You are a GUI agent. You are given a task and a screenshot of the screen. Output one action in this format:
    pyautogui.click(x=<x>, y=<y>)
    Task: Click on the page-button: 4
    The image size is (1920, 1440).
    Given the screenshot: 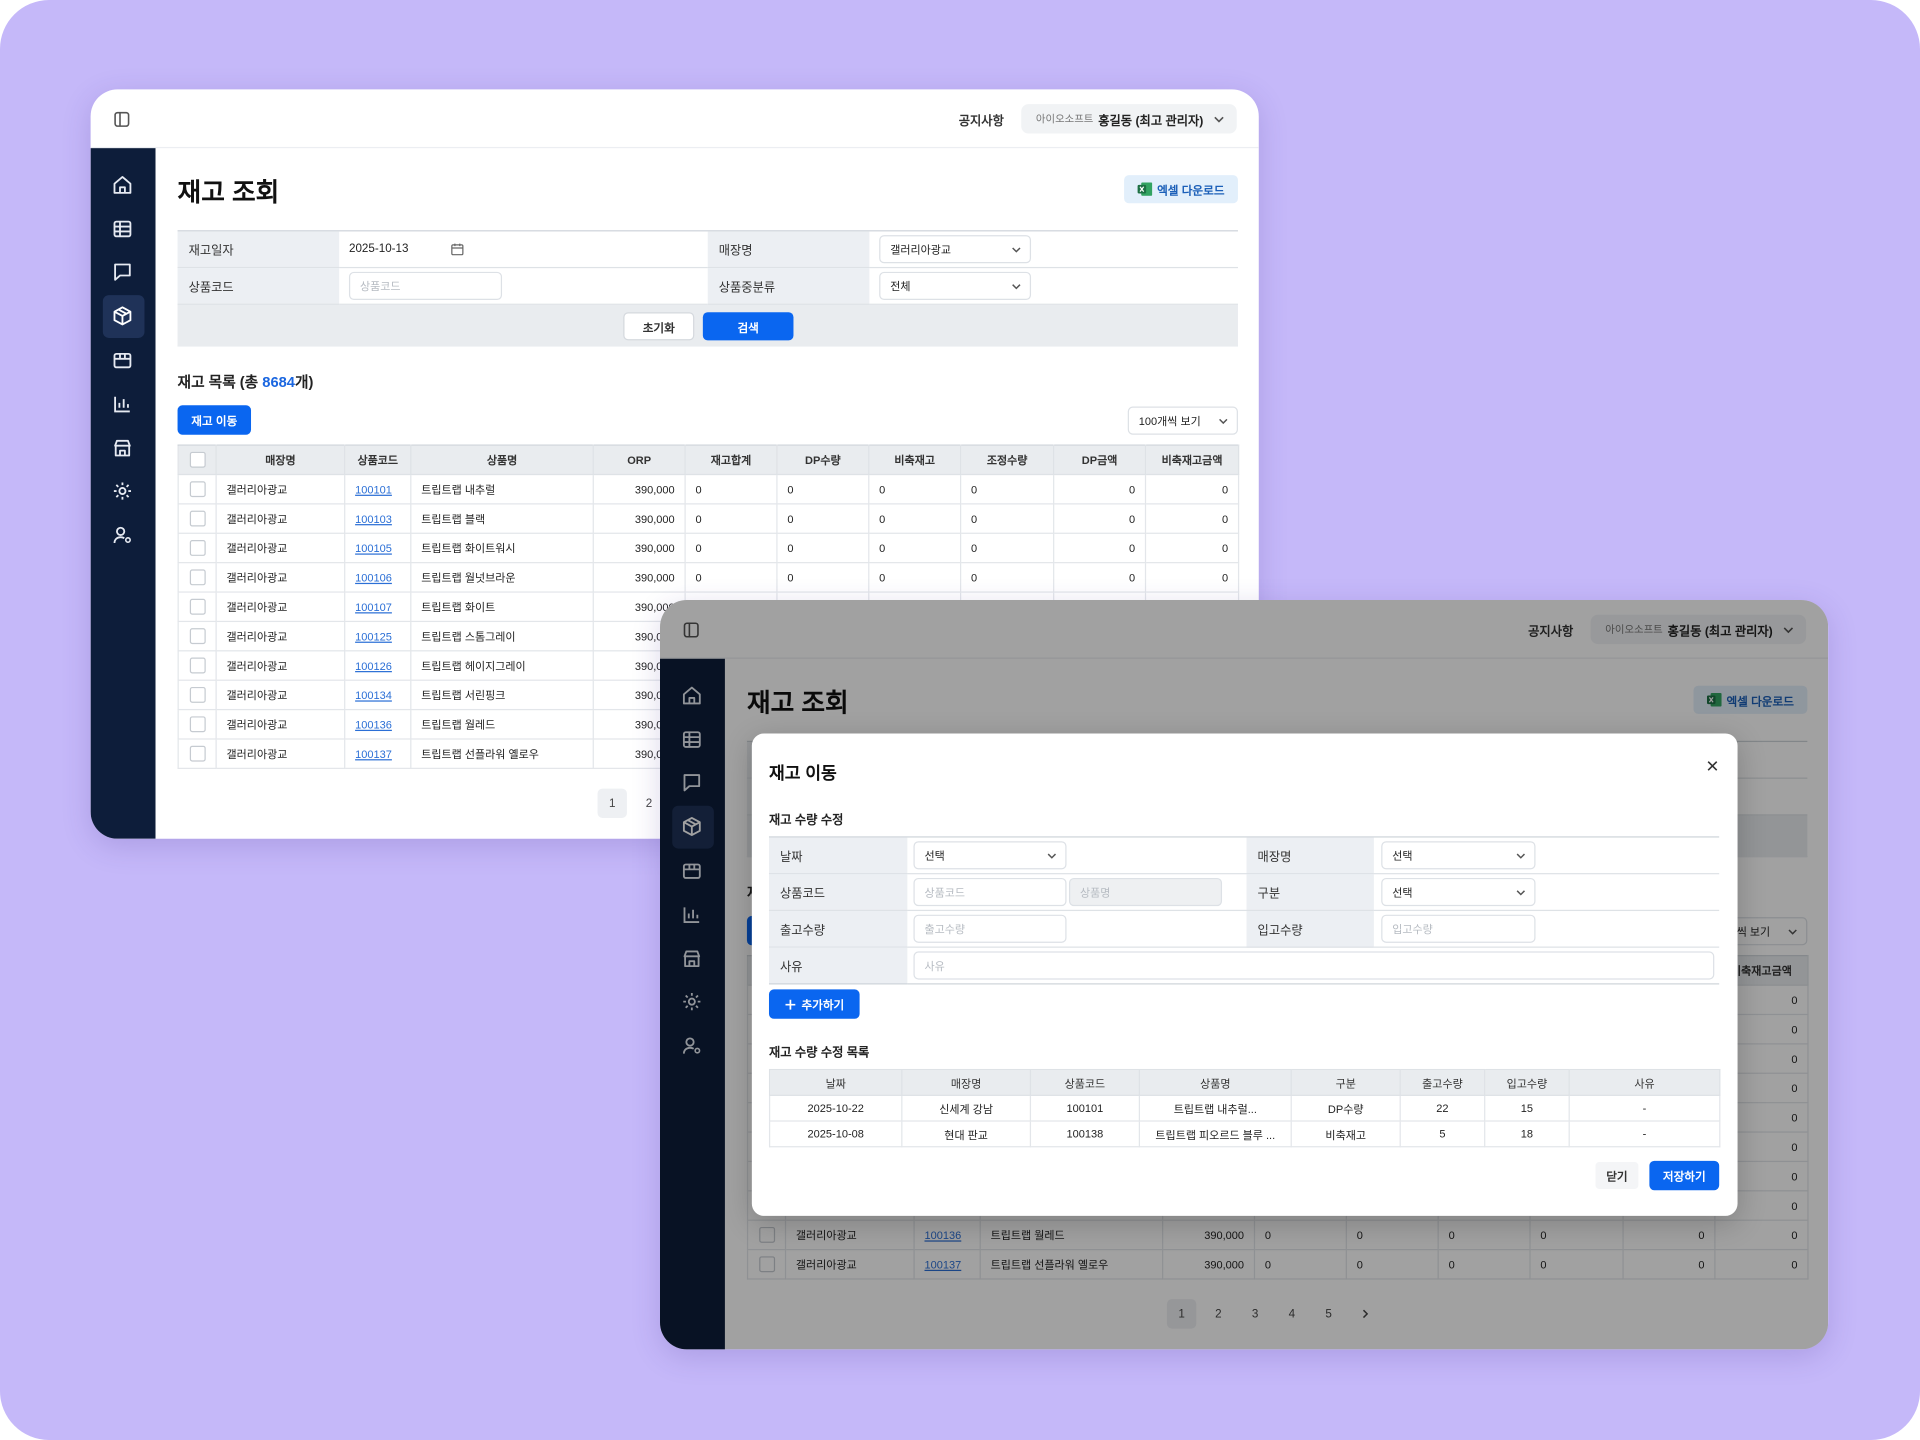 What is the action you would take?
    pyautogui.click(x=1292, y=1314)
    